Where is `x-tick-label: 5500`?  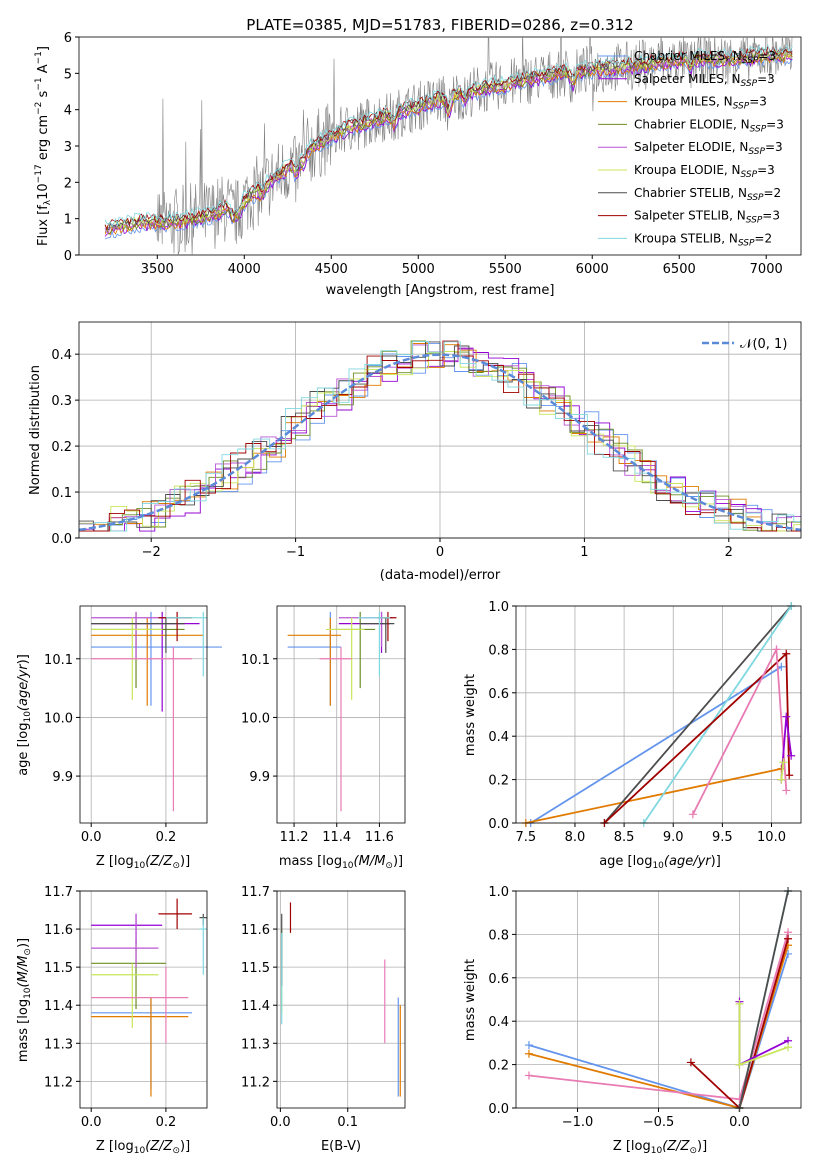
x-tick-label: 5500 is located at coordinates (505, 269).